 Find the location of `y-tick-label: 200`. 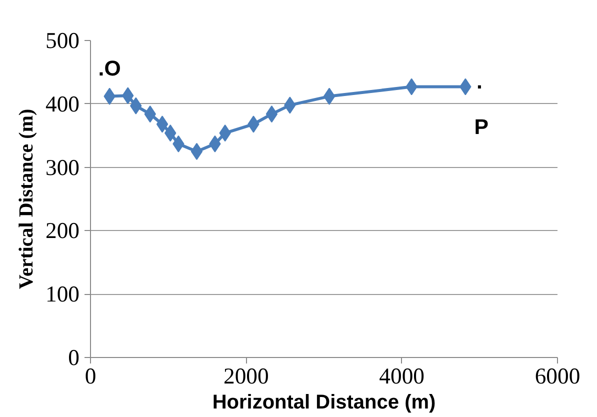

y-tick-label: 200 is located at coordinates (63, 231).